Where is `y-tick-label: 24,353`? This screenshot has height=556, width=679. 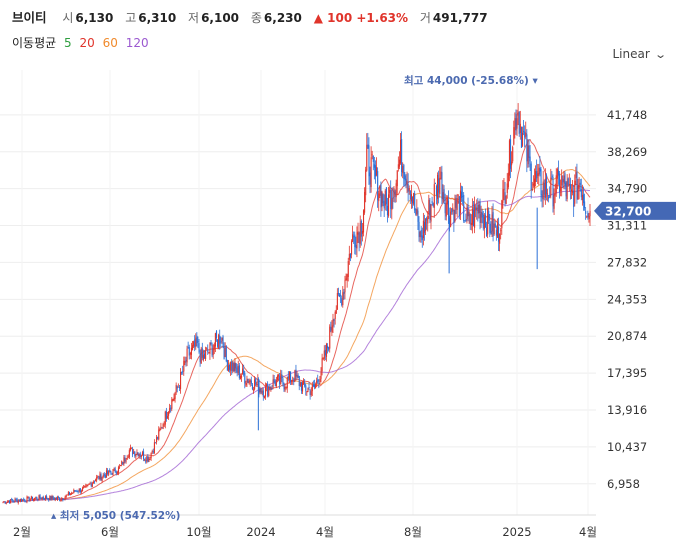 y-tick-label: 24,353 is located at coordinates (627, 299).